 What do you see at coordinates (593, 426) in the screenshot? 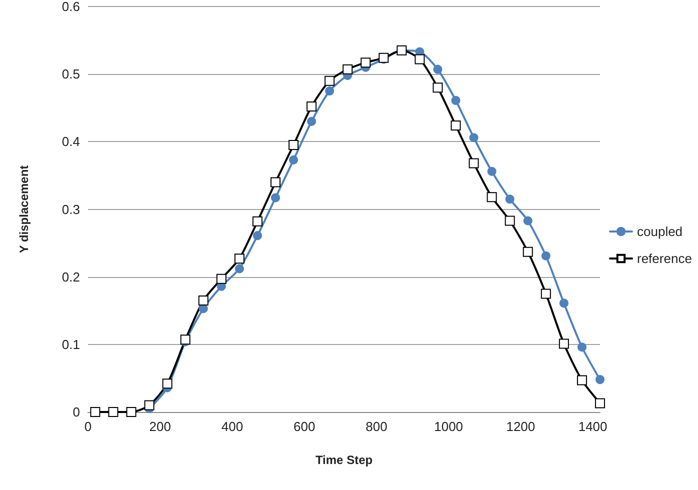
I see `x-tick-label: 1400` at bounding box center [593, 426].